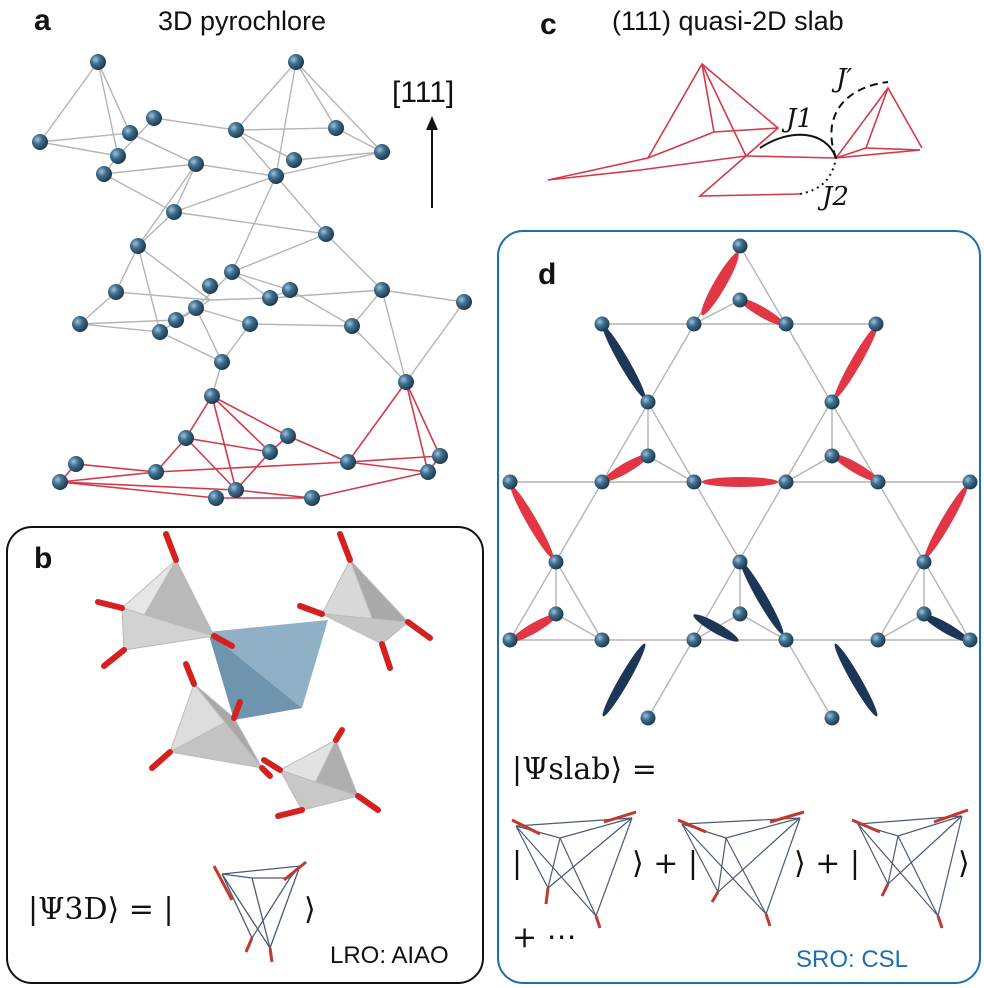  What do you see at coordinates (964, 863) in the screenshot?
I see `ket-term-4: ⟩` at bounding box center [964, 863].